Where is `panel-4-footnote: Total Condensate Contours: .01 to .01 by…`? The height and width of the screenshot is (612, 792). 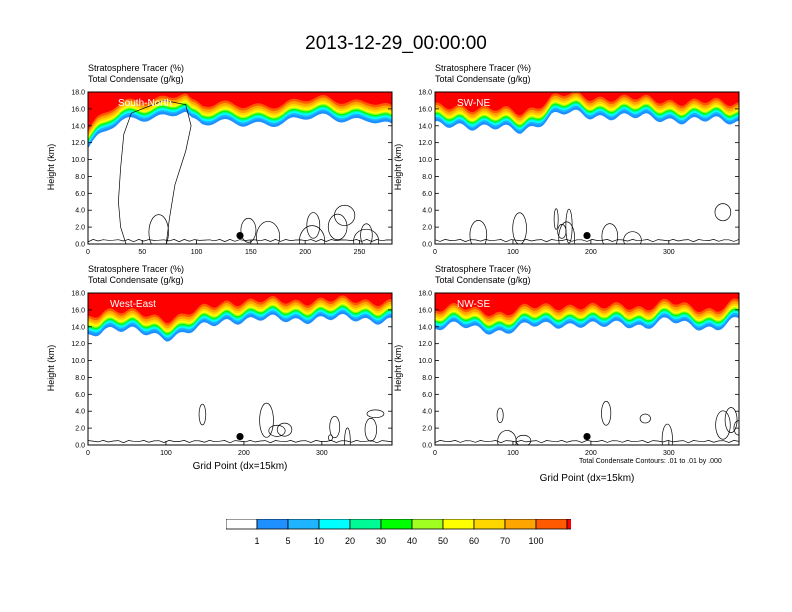
panel-4-footnote: Total Condensate Contours: .01 to .01 by… is located at coordinates (650, 461).